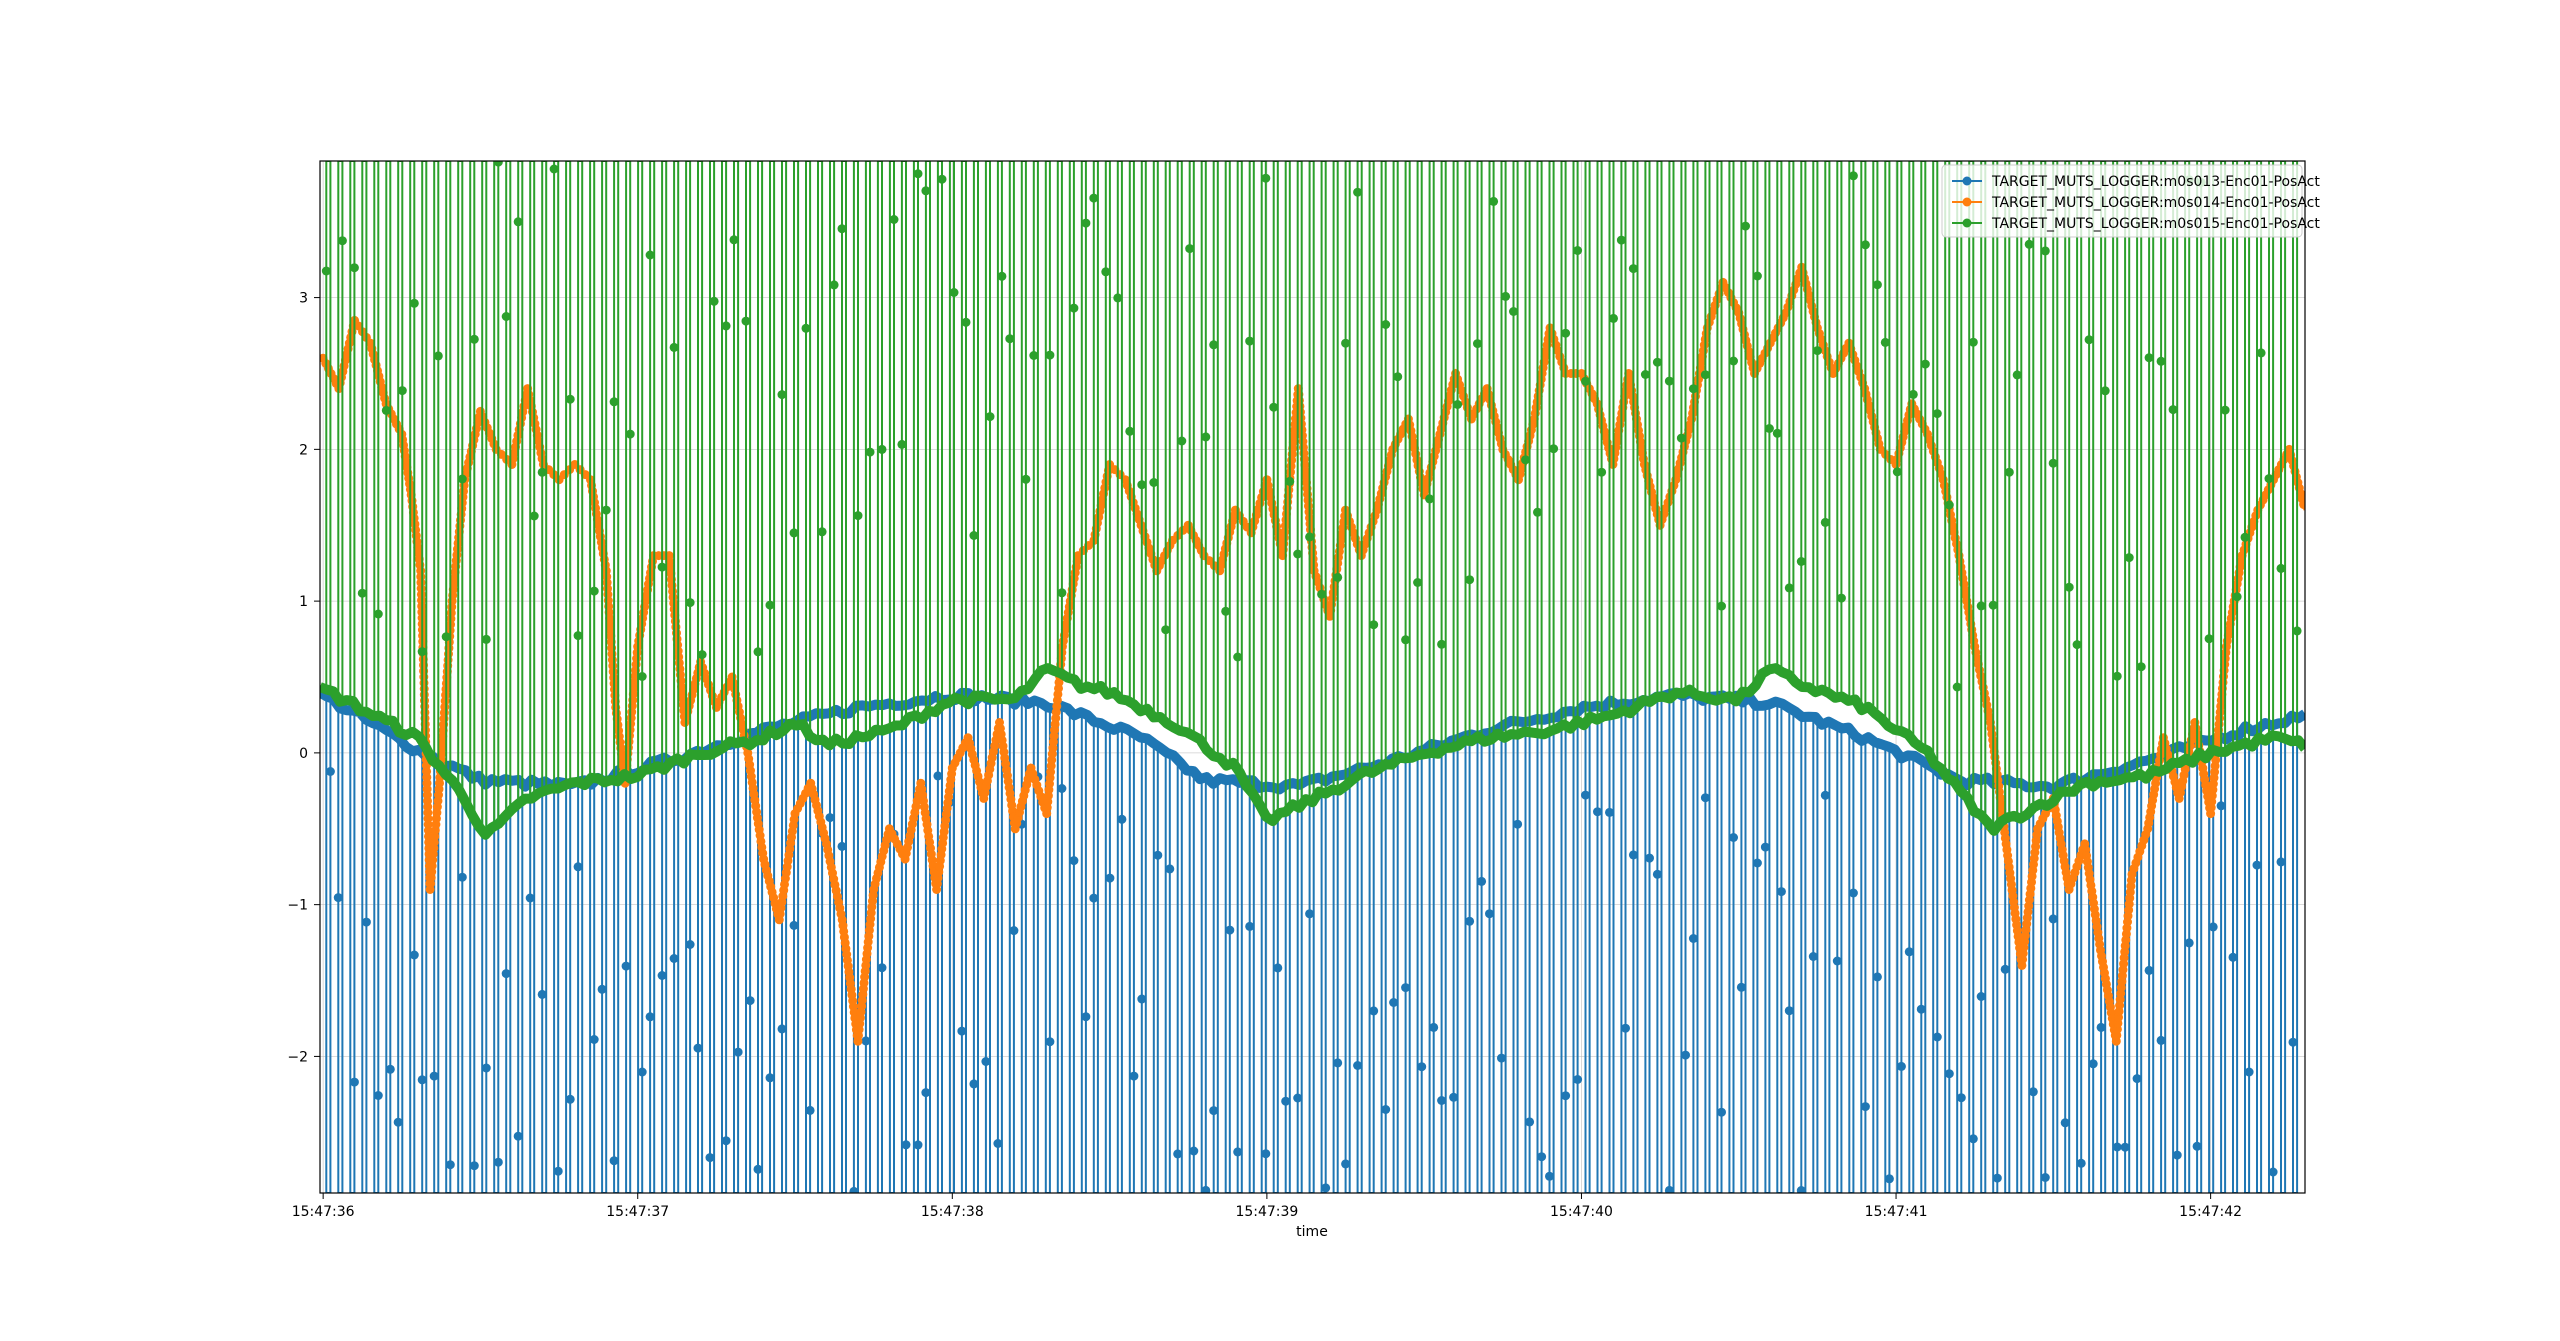 Image resolution: width=2560 pixels, height=1341 pixels. What do you see at coordinates (303, 299) in the screenshot?
I see `y-tick-label: 3` at bounding box center [303, 299].